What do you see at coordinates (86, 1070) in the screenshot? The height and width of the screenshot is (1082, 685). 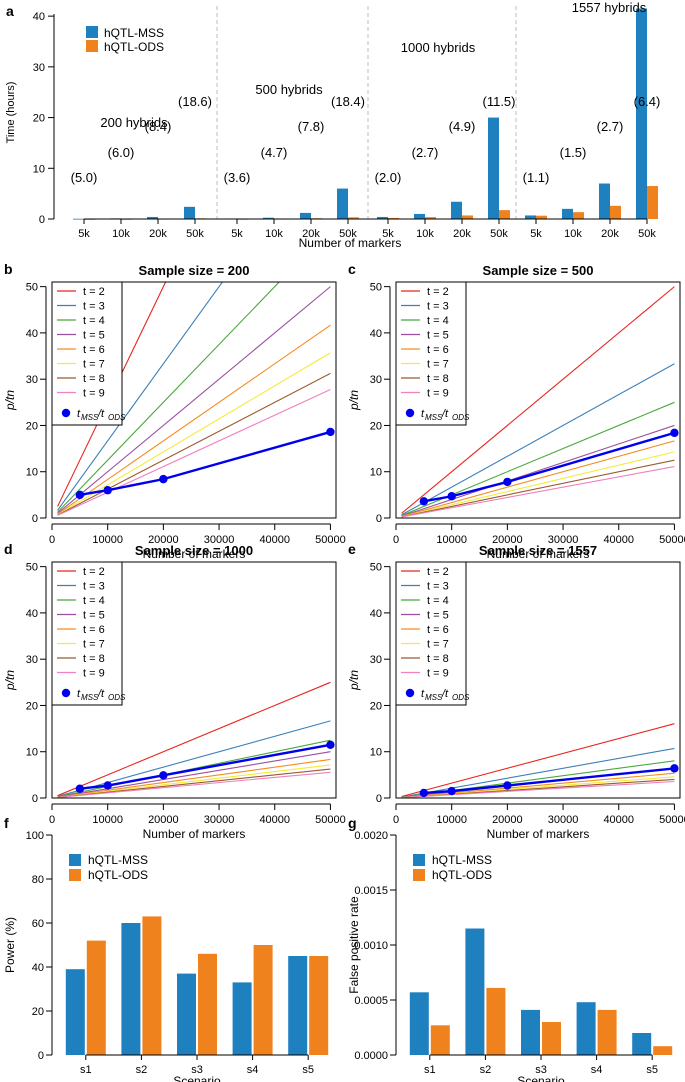 I see `f-xtick-label: s1` at bounding box center [86, 1070].